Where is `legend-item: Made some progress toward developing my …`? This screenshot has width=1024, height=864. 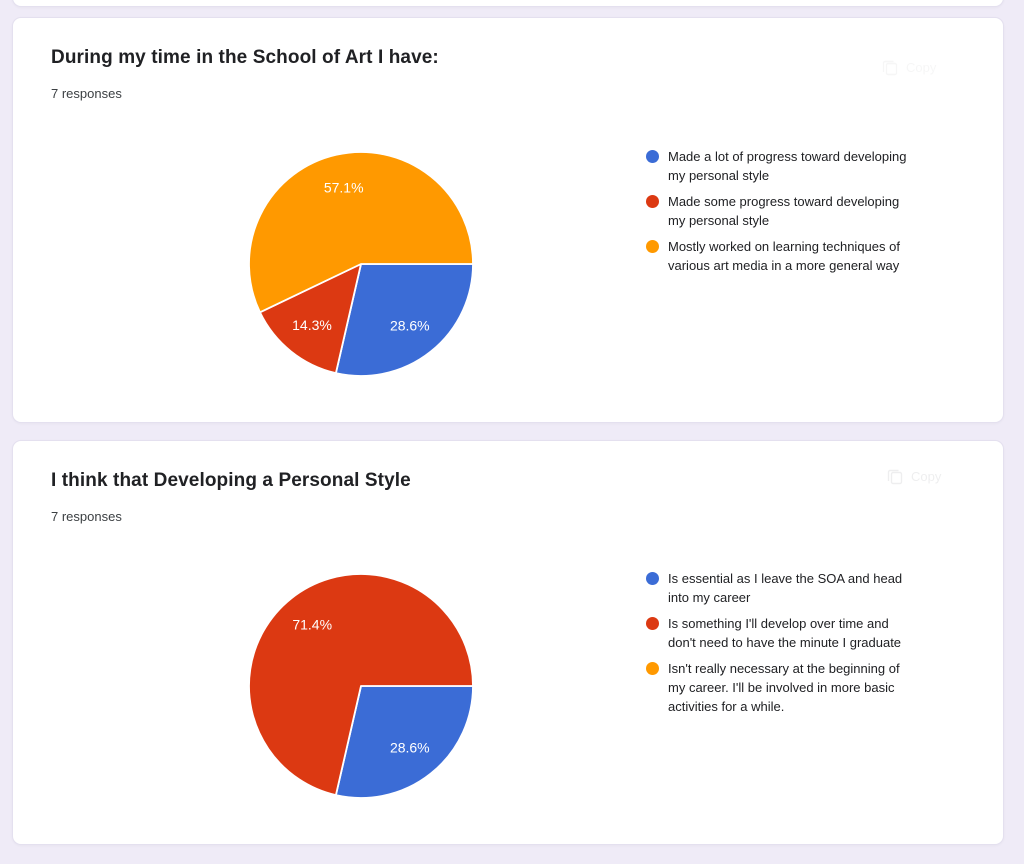
legend-item: Made some progress toward developing my … is located at coordinates (801, 211).